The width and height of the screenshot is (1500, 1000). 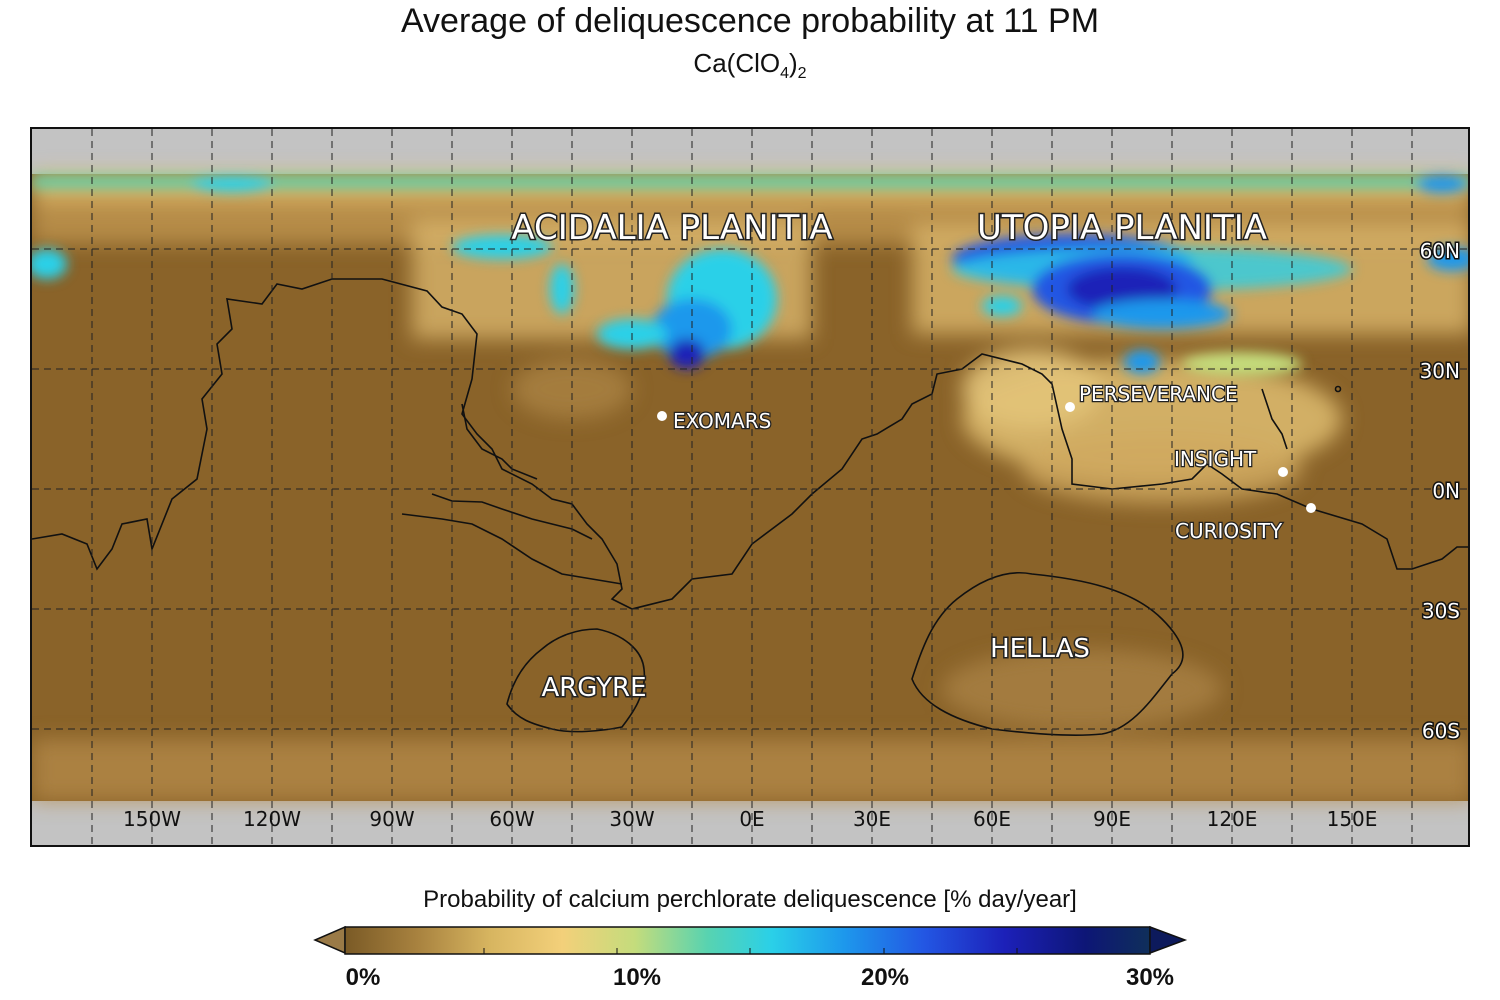 I want to click on site-marker-curiosity, so click(x=1311, y=508).